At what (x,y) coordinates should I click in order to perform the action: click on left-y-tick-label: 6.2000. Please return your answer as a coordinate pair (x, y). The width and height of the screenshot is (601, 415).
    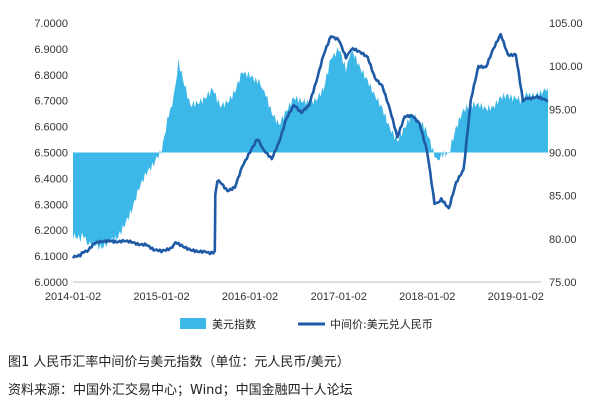
    Looking at the image, I should click on (51, 231).